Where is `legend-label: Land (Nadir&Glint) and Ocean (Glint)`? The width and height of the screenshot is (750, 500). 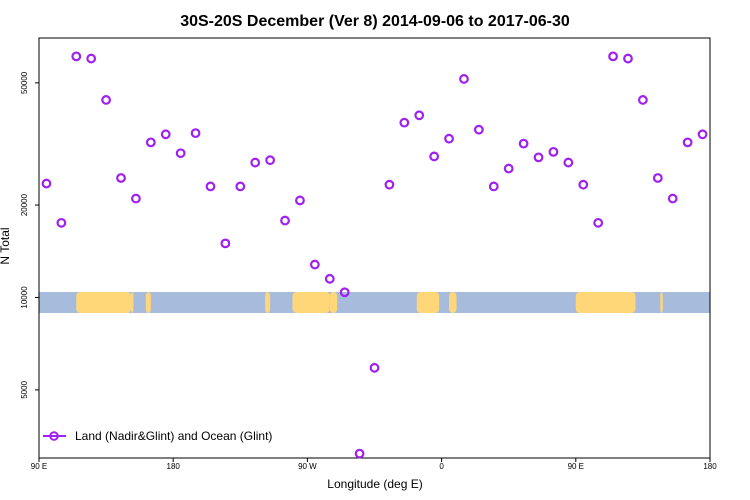
legend-label: Land (Nadir&Glint) and Ocean (Glint) is located at coordinates (173, 436).